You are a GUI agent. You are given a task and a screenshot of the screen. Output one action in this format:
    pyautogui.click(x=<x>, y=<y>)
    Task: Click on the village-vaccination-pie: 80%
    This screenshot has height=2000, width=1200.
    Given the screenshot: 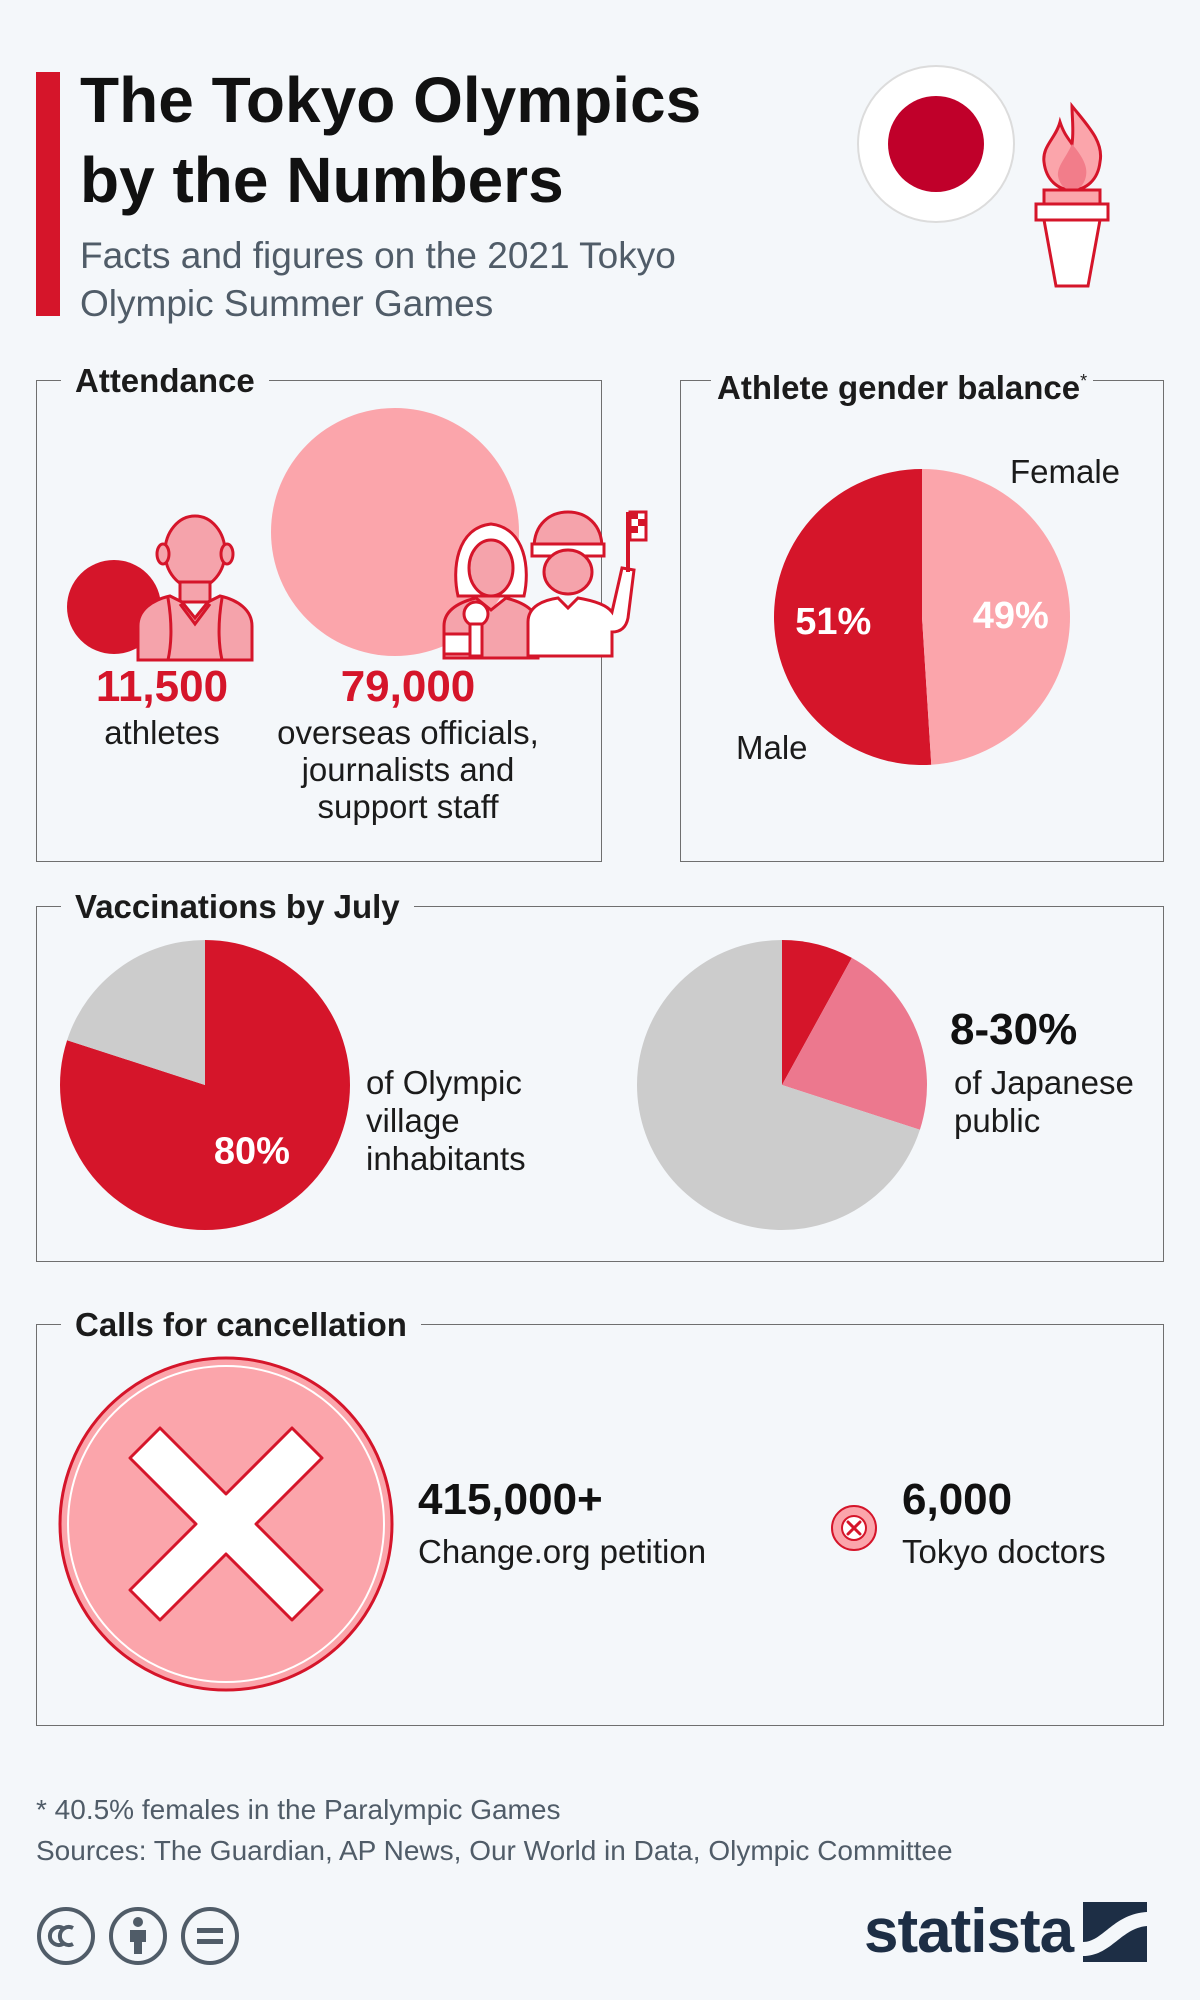 What is the action you would take?
    pyautogui.click(x=204, y=1085)
    